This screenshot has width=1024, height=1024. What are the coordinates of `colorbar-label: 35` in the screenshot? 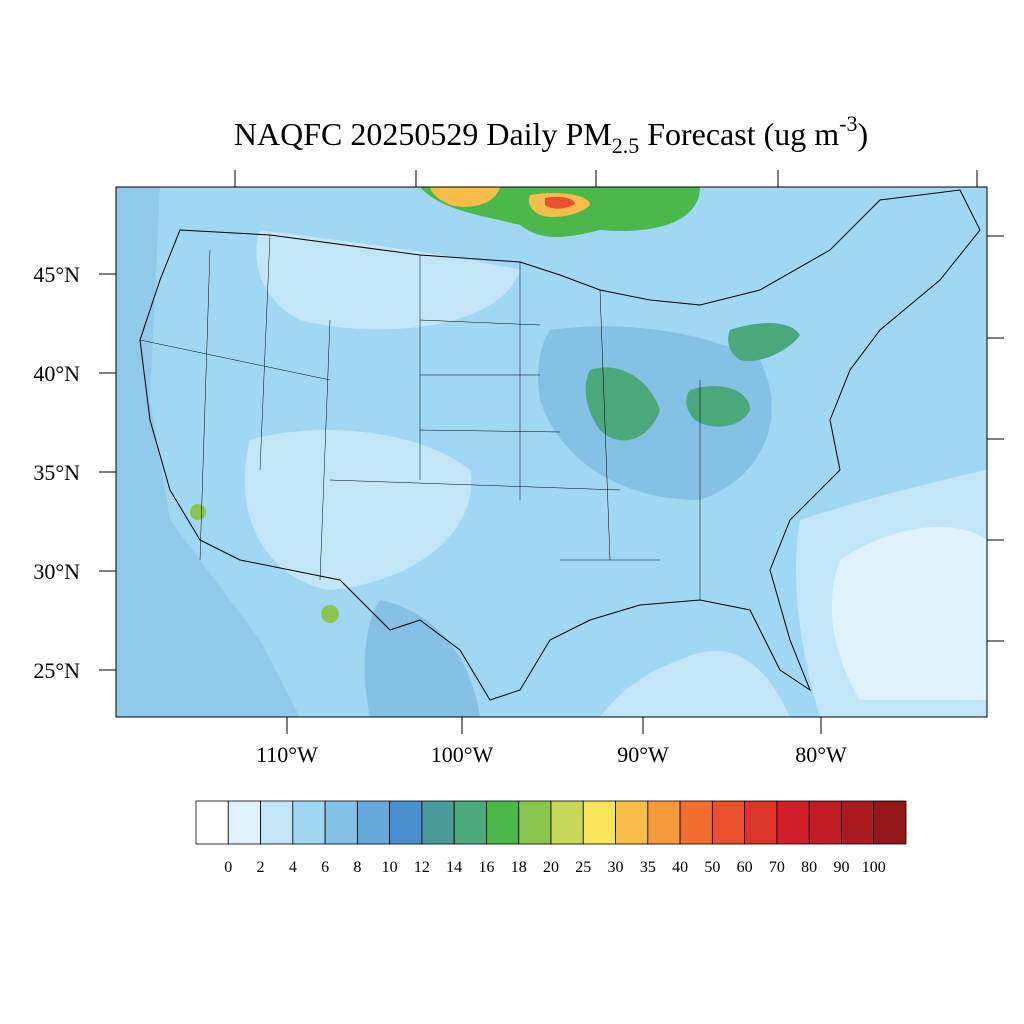 It's located at (648, 867).